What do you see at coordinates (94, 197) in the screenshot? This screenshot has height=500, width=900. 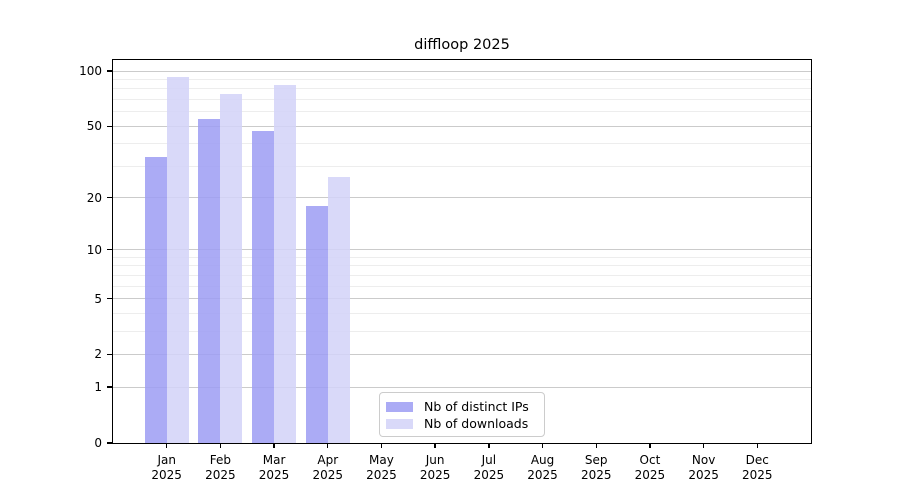 I see `y-axis-tick-label: 20` at bounding box center [94, 197].